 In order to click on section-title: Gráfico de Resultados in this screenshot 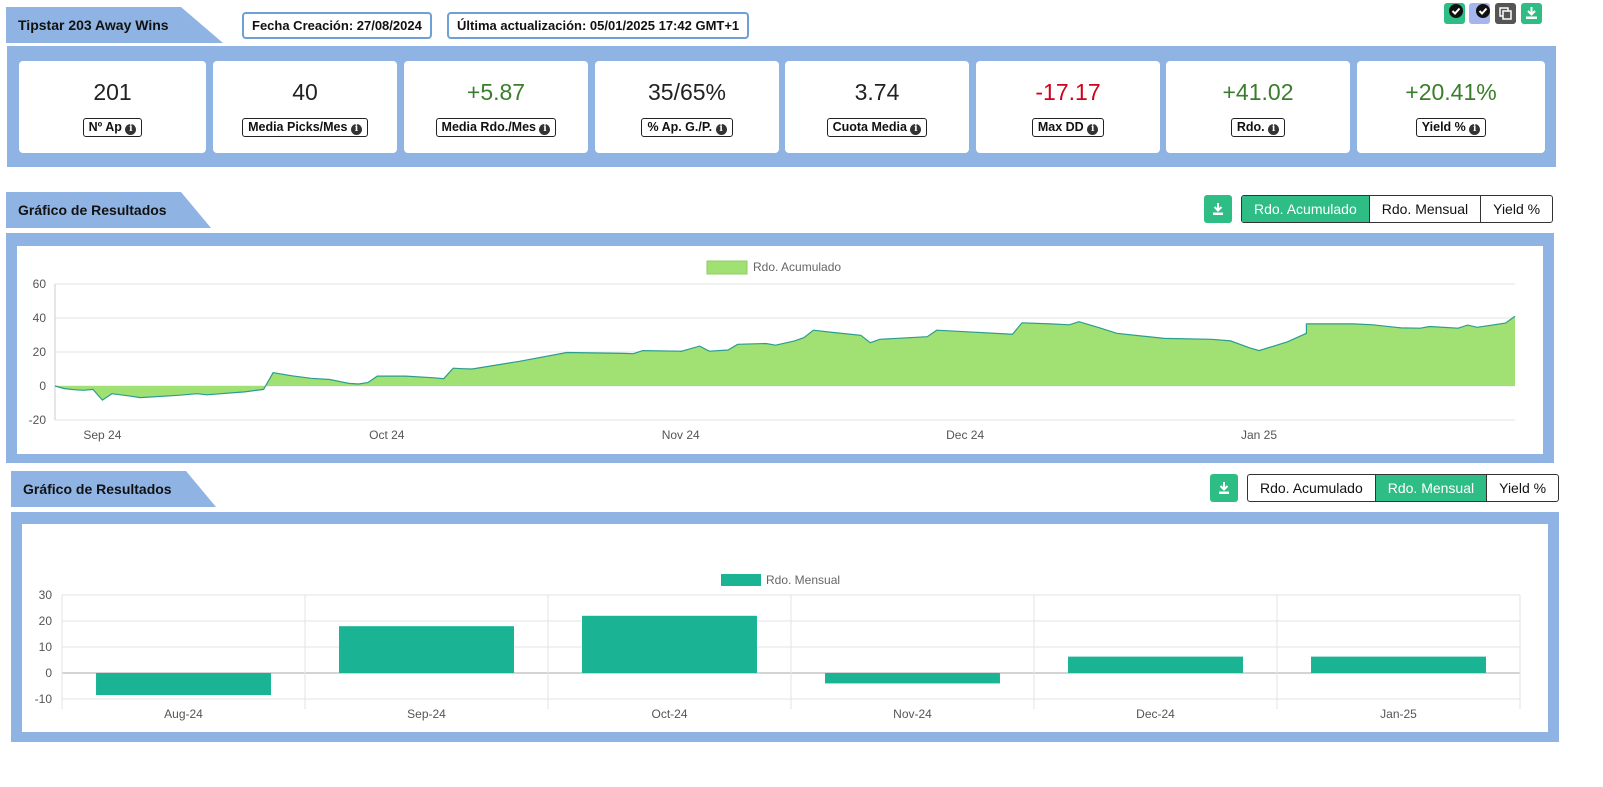, I will do `click(92, 210)`.